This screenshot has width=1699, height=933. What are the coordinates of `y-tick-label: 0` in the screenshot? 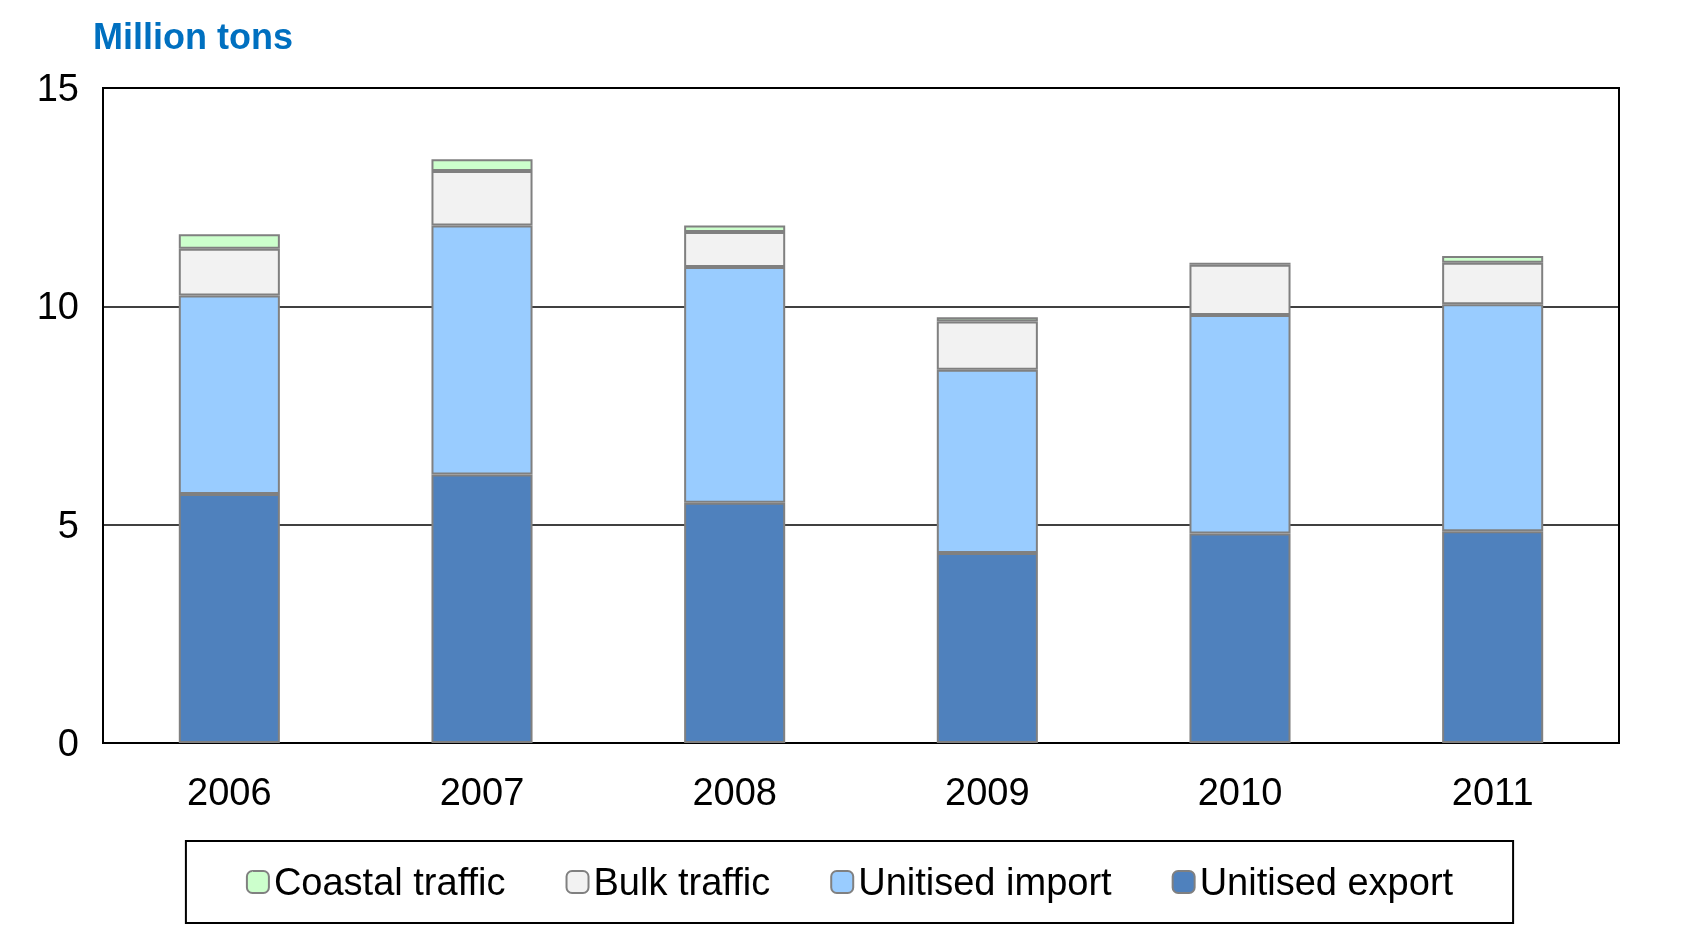 It's located at (68, 743).